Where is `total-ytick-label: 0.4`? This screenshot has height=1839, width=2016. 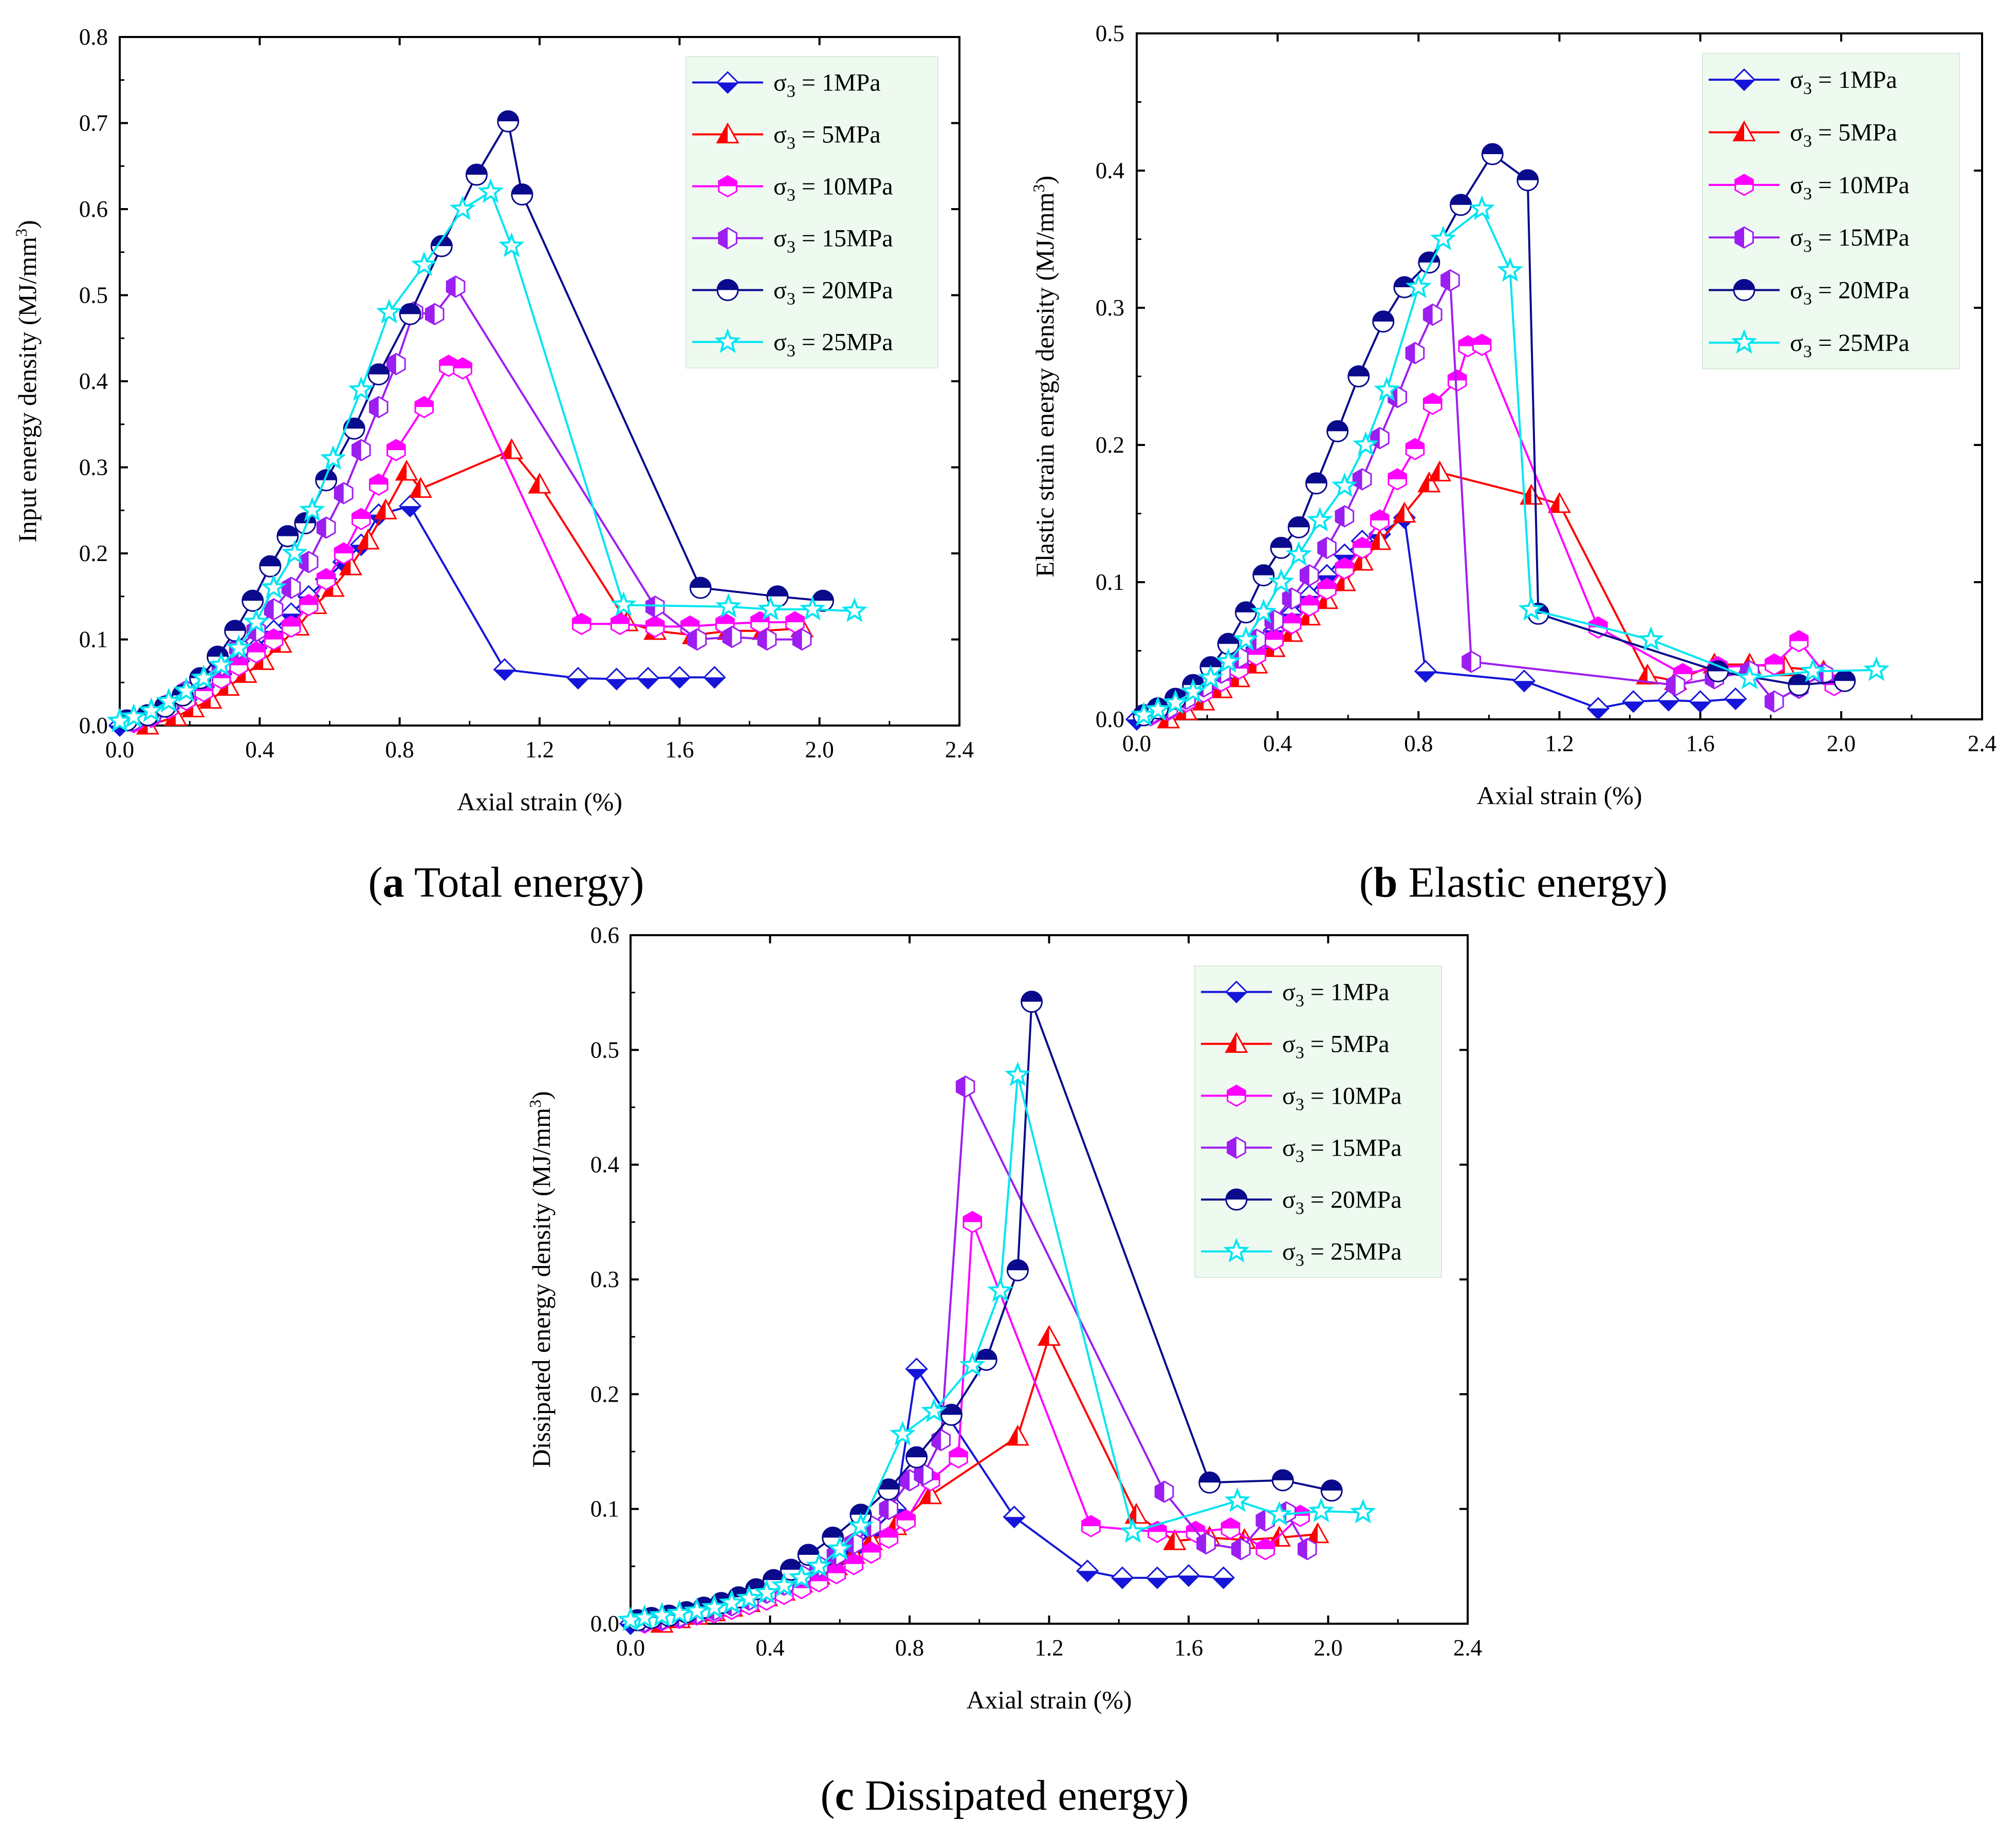 total-ytick-label: 0.4 is located at coordinates (94, 381).